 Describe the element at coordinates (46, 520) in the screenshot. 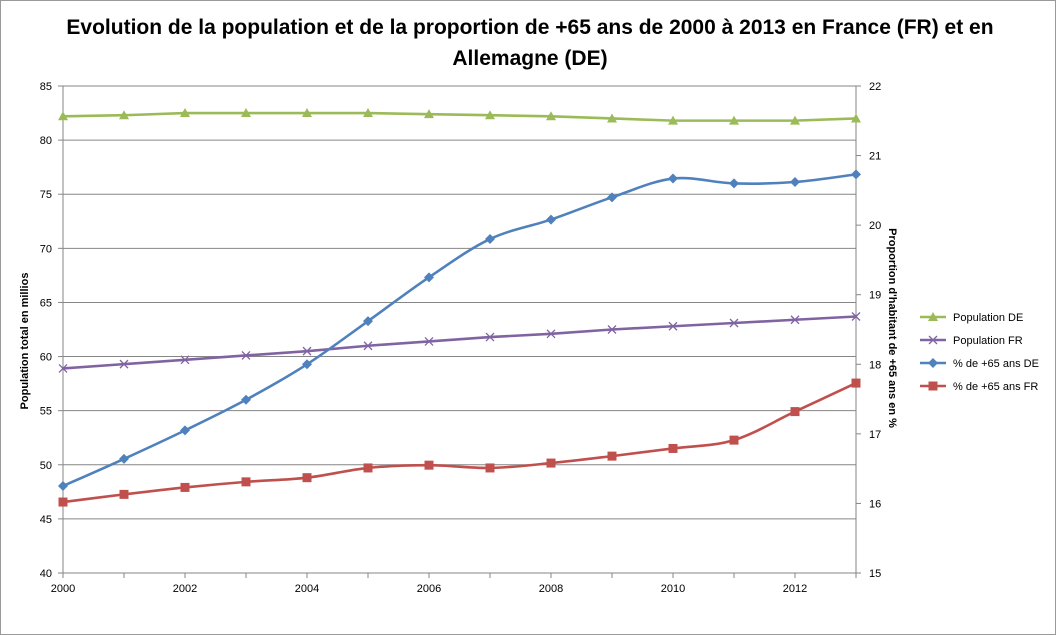

I see `y-left-tick-label: 45` at that location.